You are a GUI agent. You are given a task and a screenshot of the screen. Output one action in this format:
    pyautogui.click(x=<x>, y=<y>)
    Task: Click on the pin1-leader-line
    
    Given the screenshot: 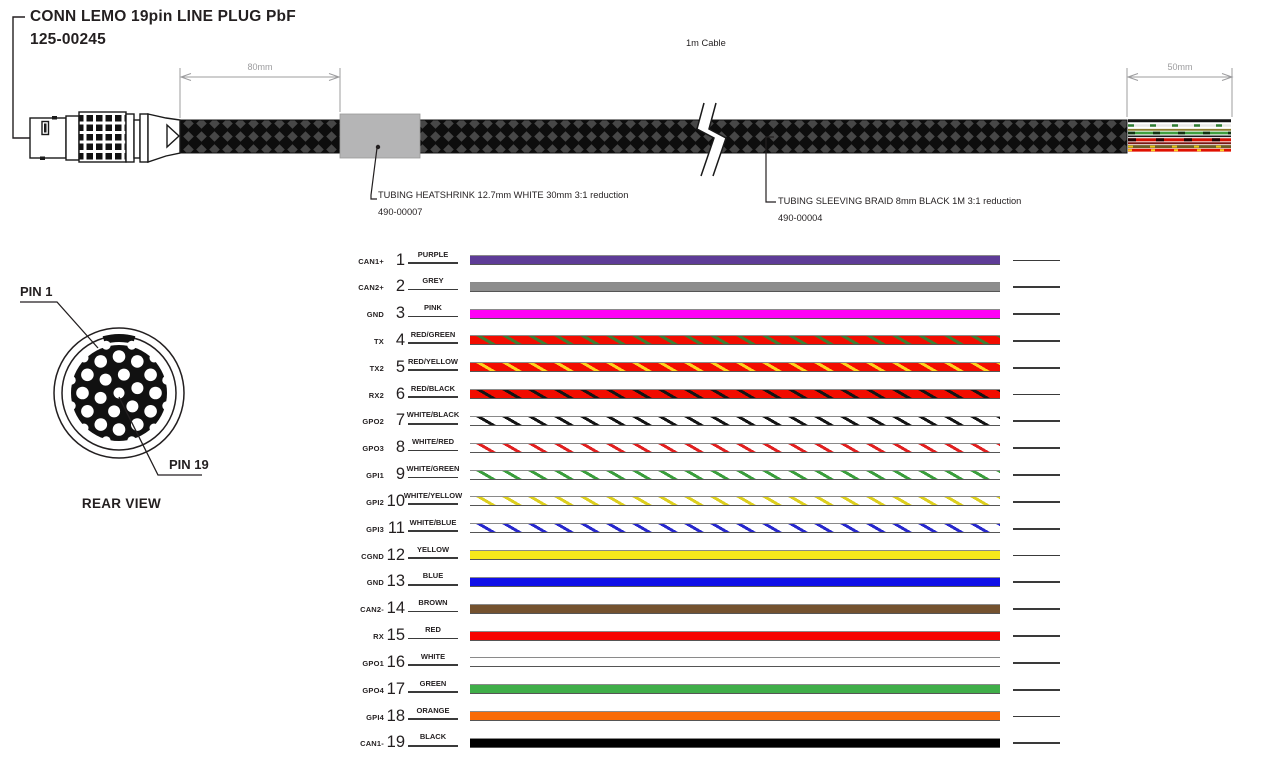 What is the action you would take?
    pyautogui.click(x=59, y=325)
    